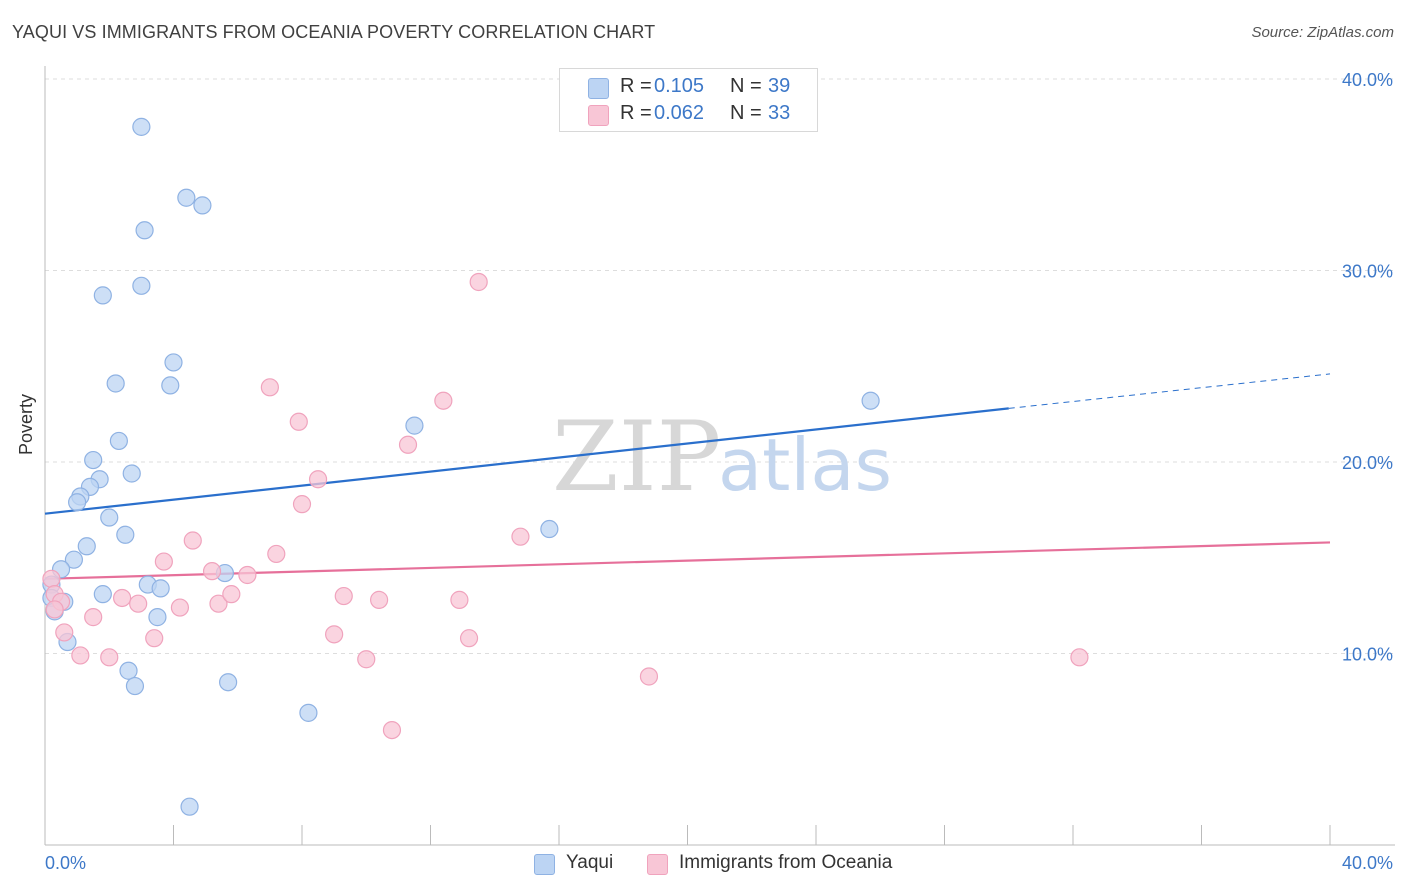  I want to click on y-axis-label: Poverty, so click(26, 424).